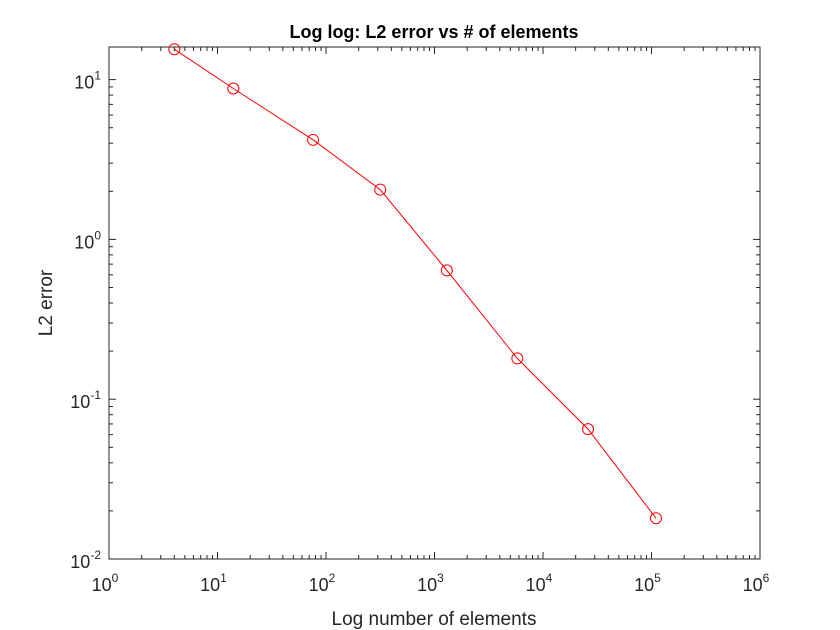 The width and height of the screenshot is (840, 630). I want to click on chart-title: Log log: L2 error vs # of elements, so click(433, 32).